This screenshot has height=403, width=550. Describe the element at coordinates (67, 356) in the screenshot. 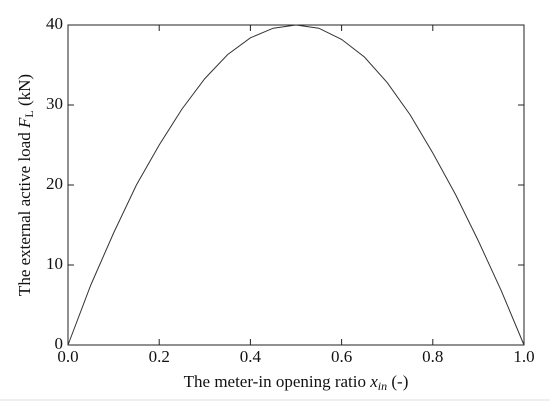

I see `x-tick-label: 0.0` at that location.